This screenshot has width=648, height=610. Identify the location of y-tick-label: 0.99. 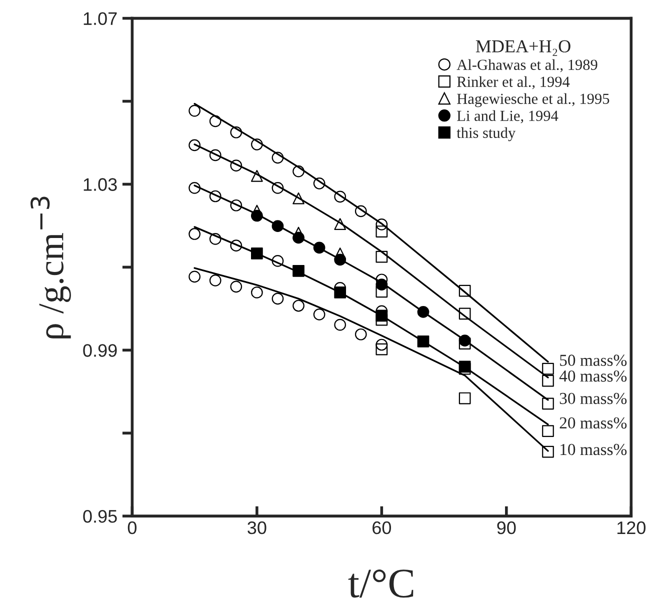
(100, 350).